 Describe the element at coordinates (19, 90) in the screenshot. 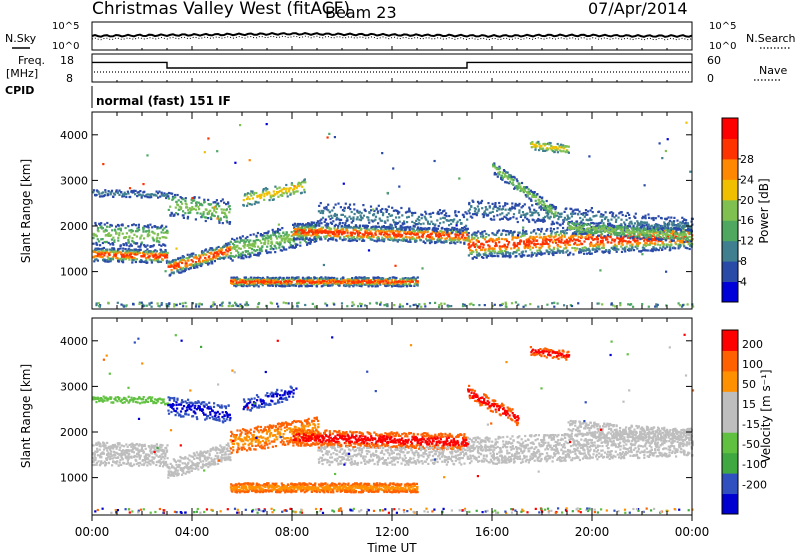

I see `cpid-label: CPID` at that location.